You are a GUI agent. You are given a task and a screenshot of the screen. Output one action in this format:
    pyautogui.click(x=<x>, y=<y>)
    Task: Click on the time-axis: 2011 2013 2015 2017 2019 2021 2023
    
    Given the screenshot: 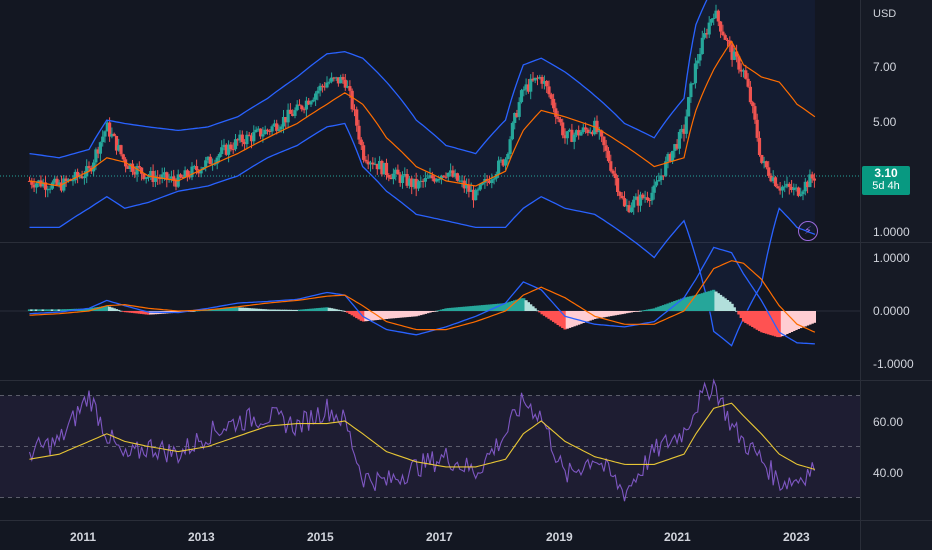 What is the action you would take?
    pyautogui.click(x=440, y=537)
    